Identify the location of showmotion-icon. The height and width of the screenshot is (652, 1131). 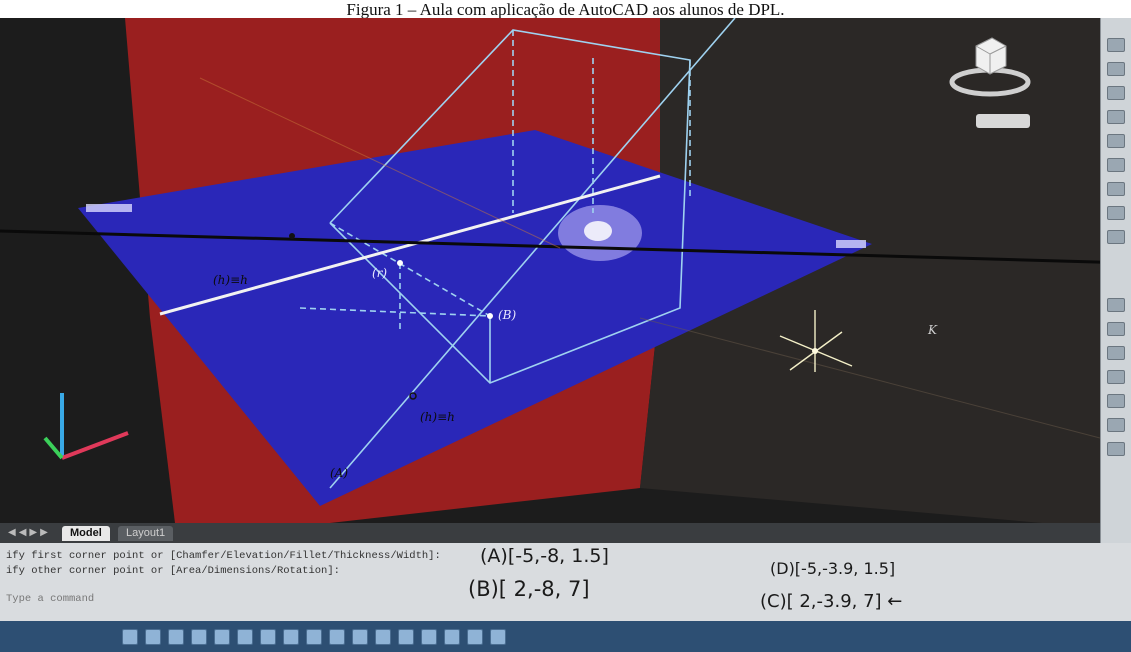
(1116, 141).